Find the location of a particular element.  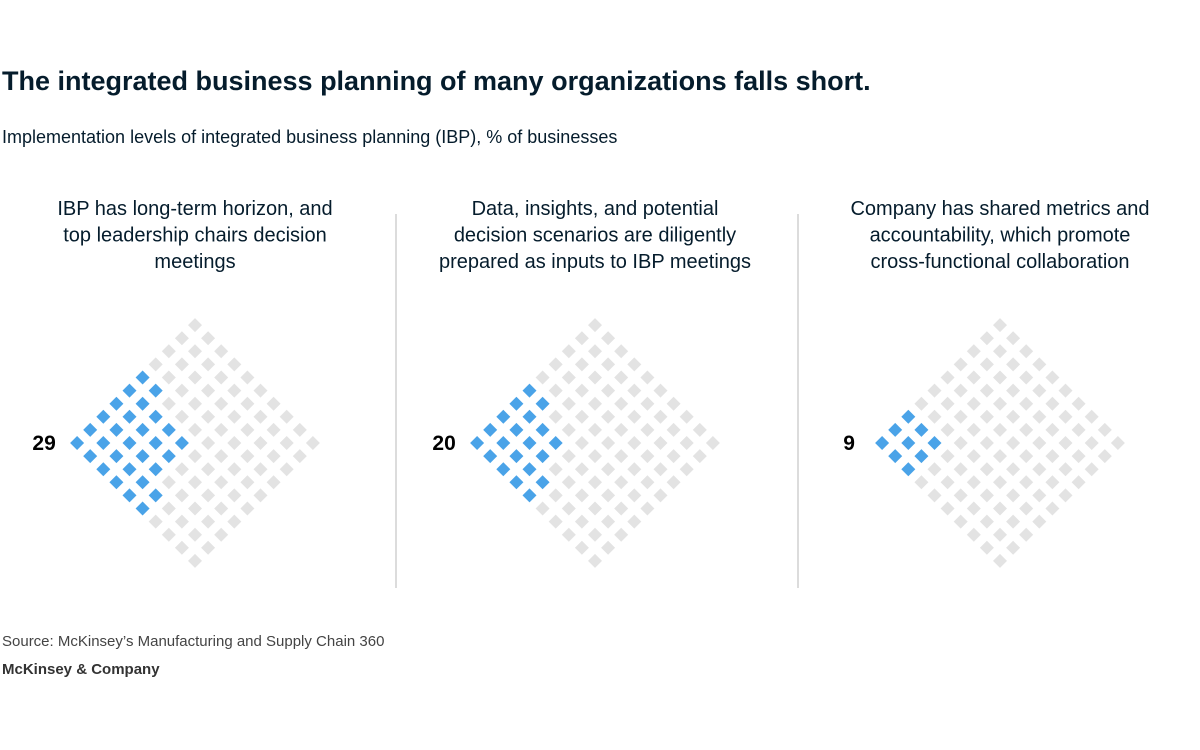

panel-label-line: meetings is located at coordinates (194, 262).